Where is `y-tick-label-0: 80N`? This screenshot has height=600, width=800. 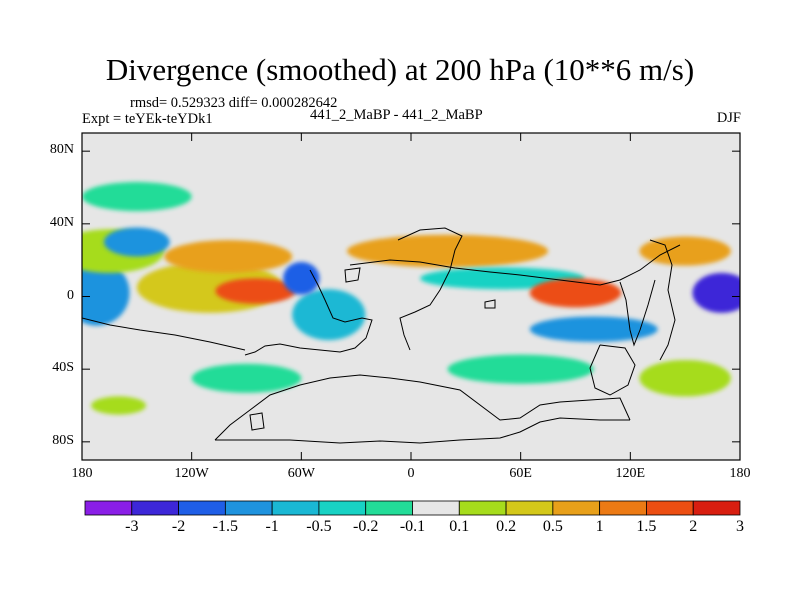
y-tick-label-0: 80N is located at coordinates (61, 150).